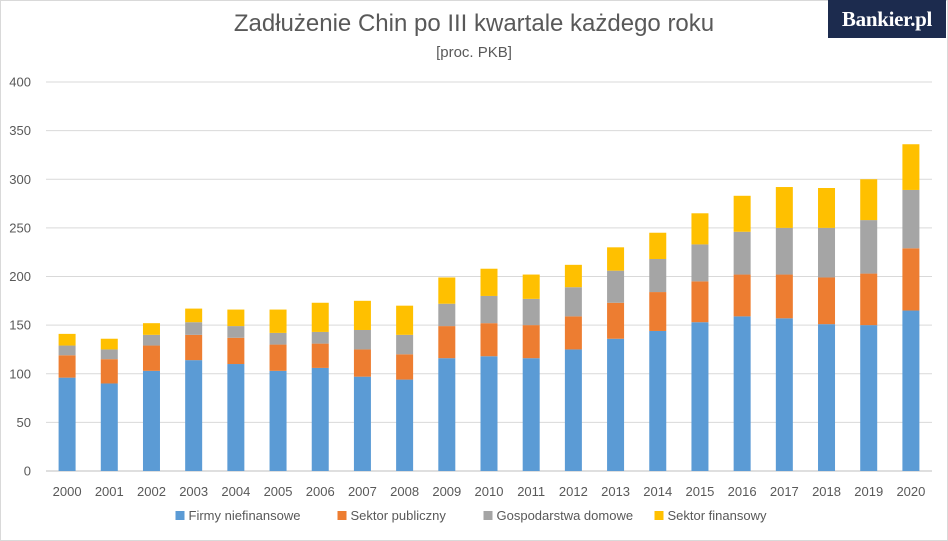 The image size is (948, 541). Describe the element at coordinates (573, 491) in the screenshot. I see `x-tick-label: 2012` at that location.